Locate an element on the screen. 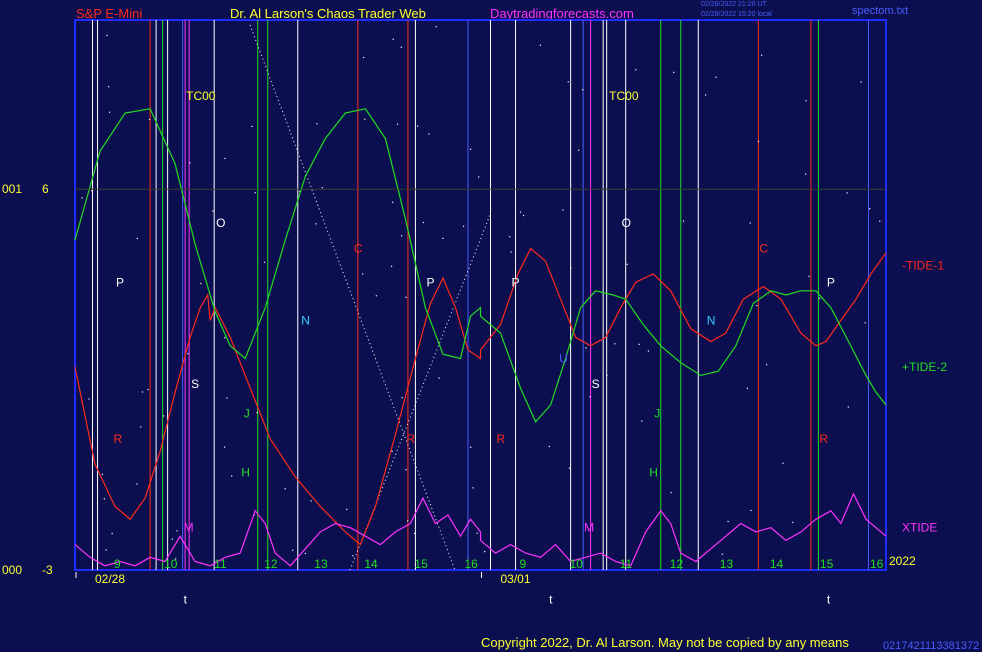  file-name: spectom.txt is located at coordinates (880, 11).